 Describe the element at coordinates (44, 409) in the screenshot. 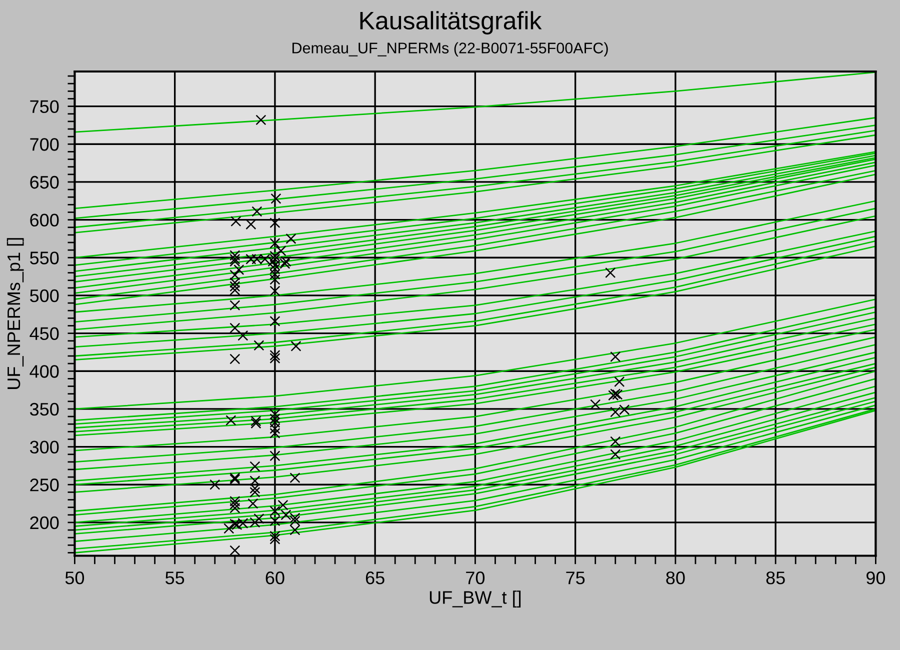

I see `y-tick-label: 350` at that location.